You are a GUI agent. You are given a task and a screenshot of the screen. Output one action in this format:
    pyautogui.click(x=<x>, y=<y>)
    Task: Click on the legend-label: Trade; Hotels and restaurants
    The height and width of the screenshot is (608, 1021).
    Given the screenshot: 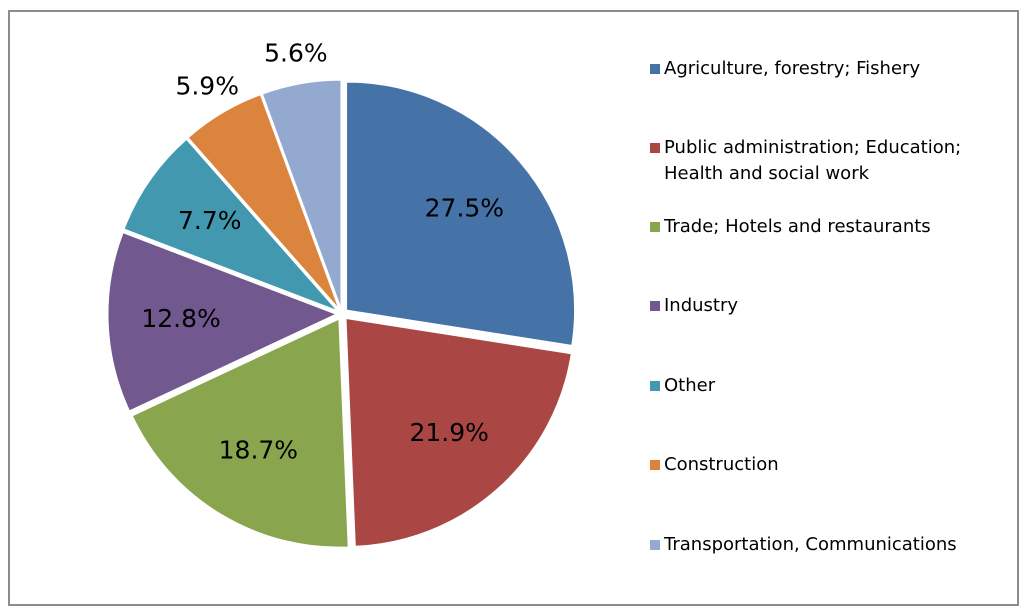 What is the action you would take?
    pyautogui.click(x=797, y=226)
    